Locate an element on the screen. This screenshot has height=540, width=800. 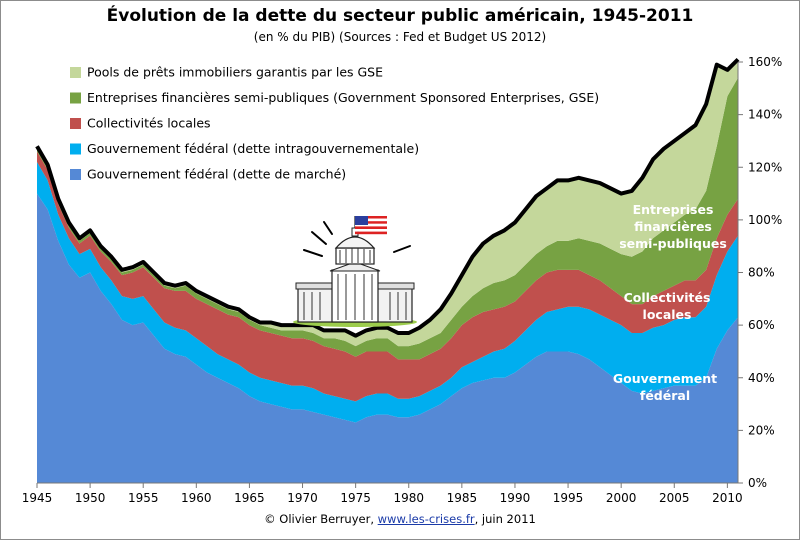
x-tick-label: 1975 is located at coordinates (355, 498).